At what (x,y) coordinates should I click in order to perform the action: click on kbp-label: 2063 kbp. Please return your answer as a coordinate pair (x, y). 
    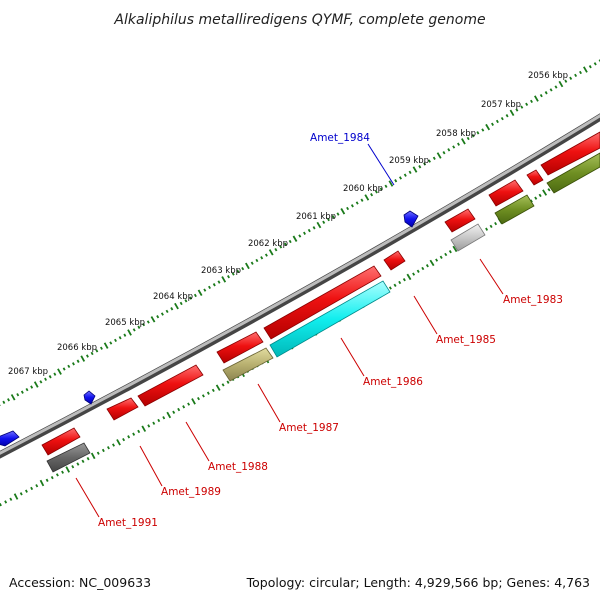
    Looking at the image, I should click on (221, 271).